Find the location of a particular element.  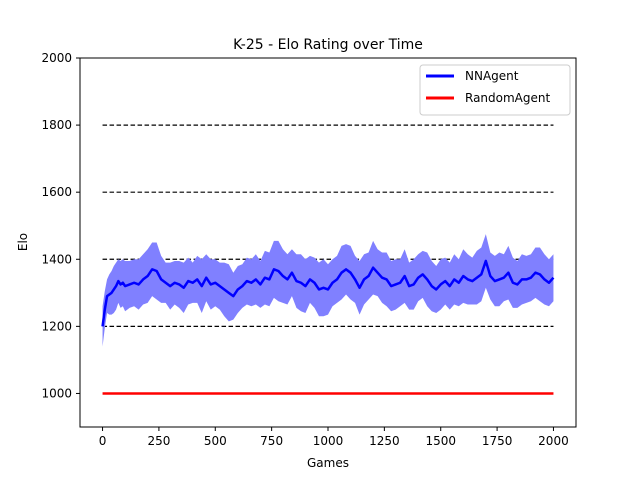

y-tick-label-1800: 1800 is located at coordinates (56, 125).